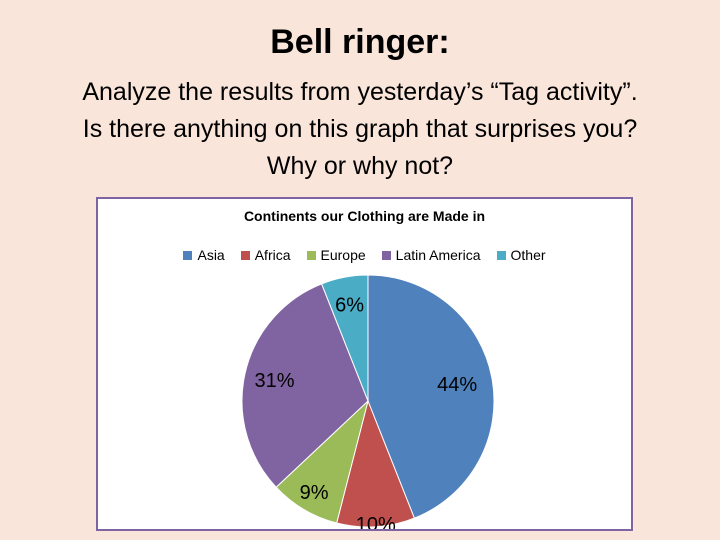 The height and width of the screenshot is (540, 720). I want to click on legend-item-asia: Asia, so click(204, 255).